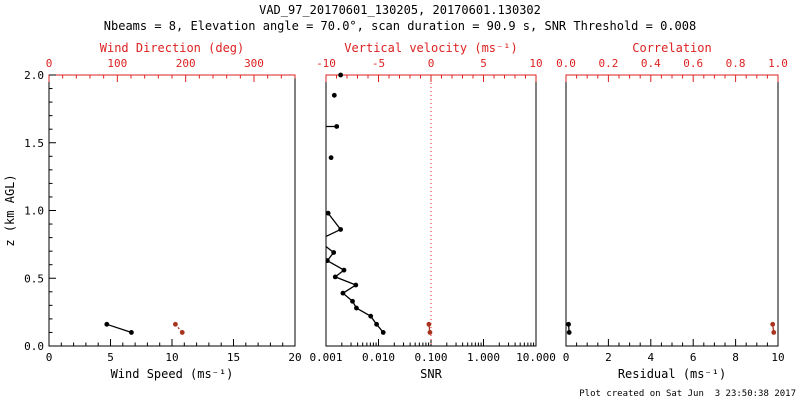 This screenshot has width=800, height=400. Describe the element at coordinates (535, 63) in the screenshot. I see `snr-top-tick-label: 10` at that location.